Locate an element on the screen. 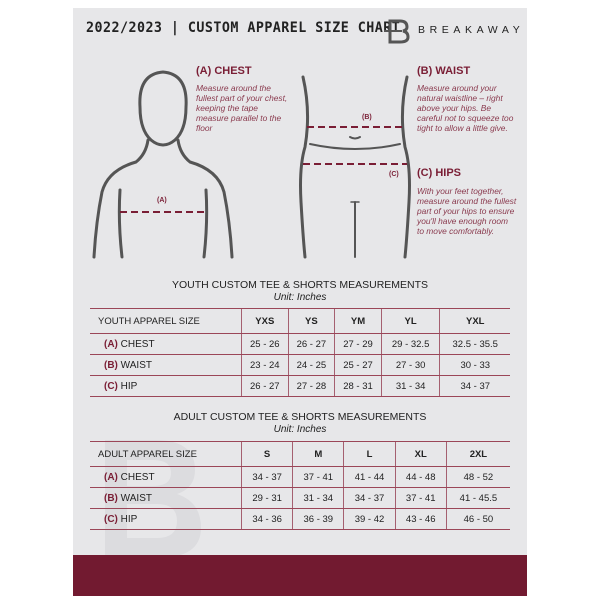 The image size is (600, 600). waist-marker: (B) is located at coordinates (367, 117).